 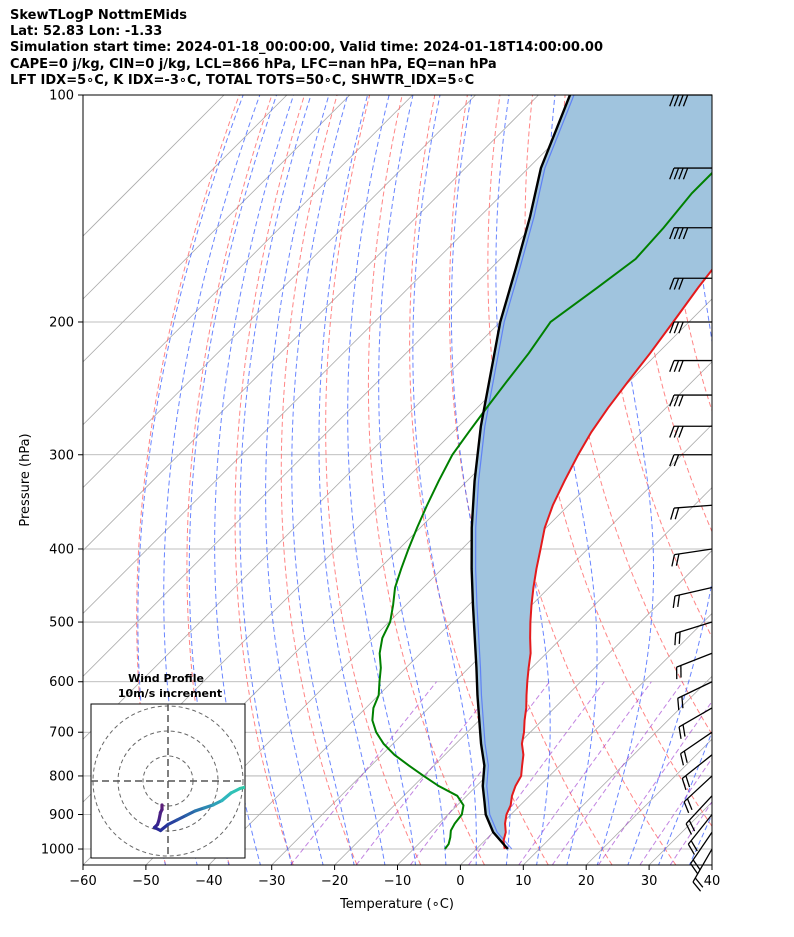 I want to click on y-tick-label: 900, so click(x=61, y=815).